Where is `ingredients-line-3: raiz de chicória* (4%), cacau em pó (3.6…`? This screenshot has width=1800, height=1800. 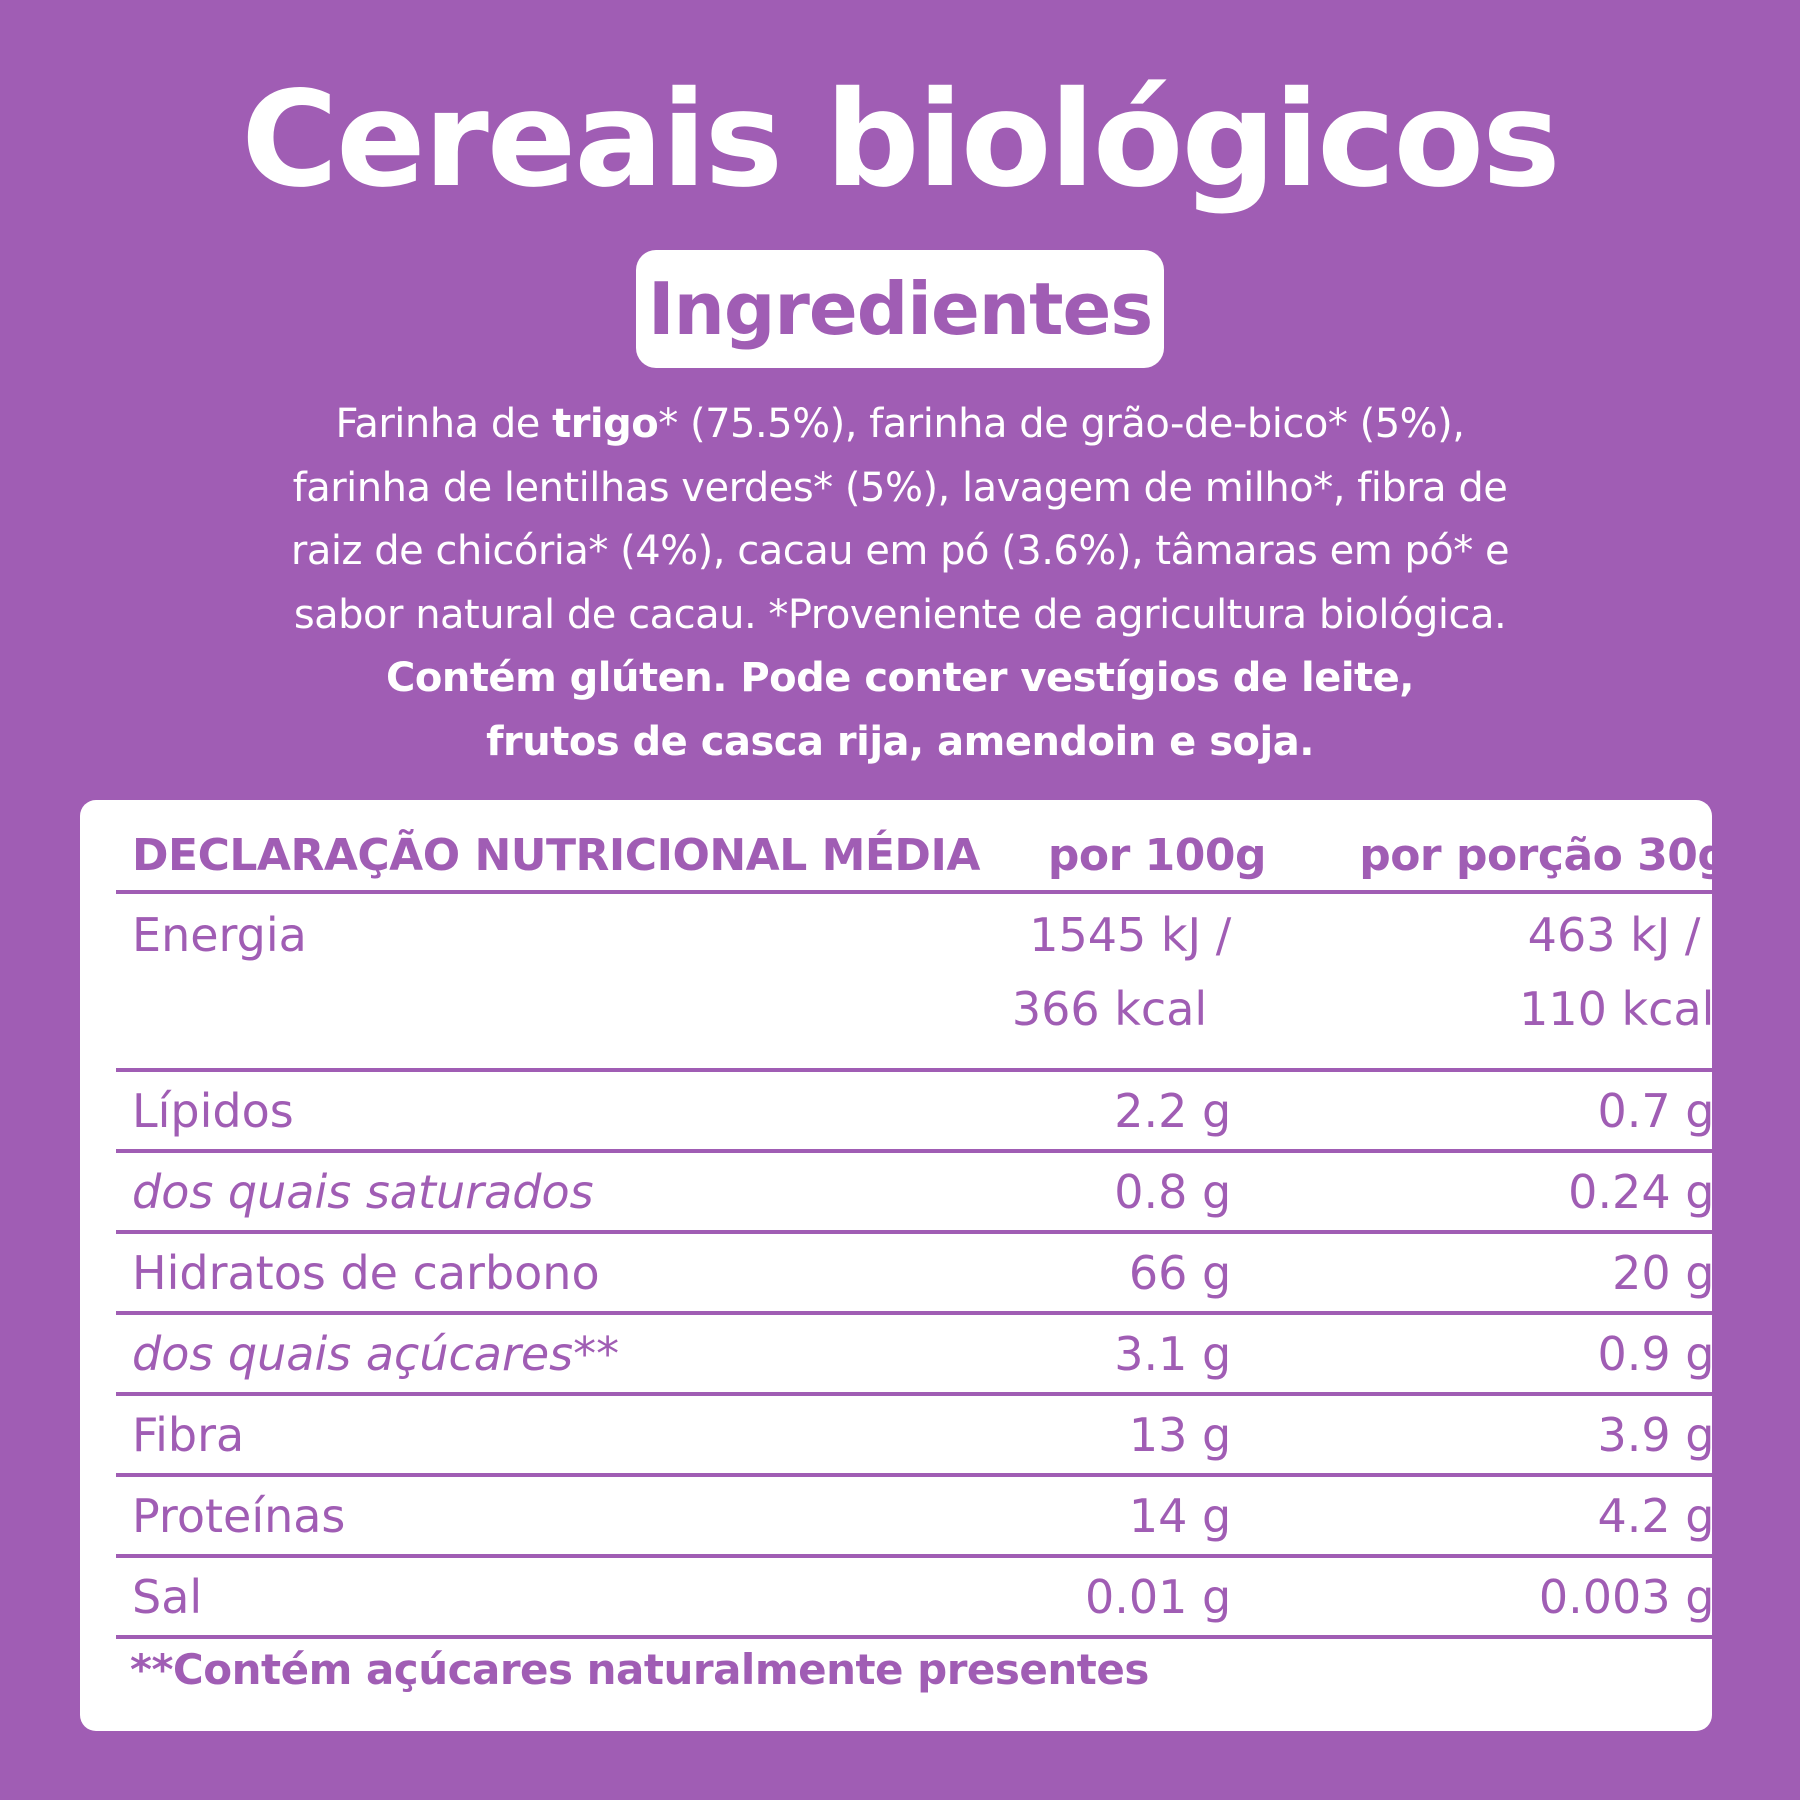 ingredients-line-3: raiz de chicória* (4%), cacau em pó (3.6… is located at coordinates (900, 551).